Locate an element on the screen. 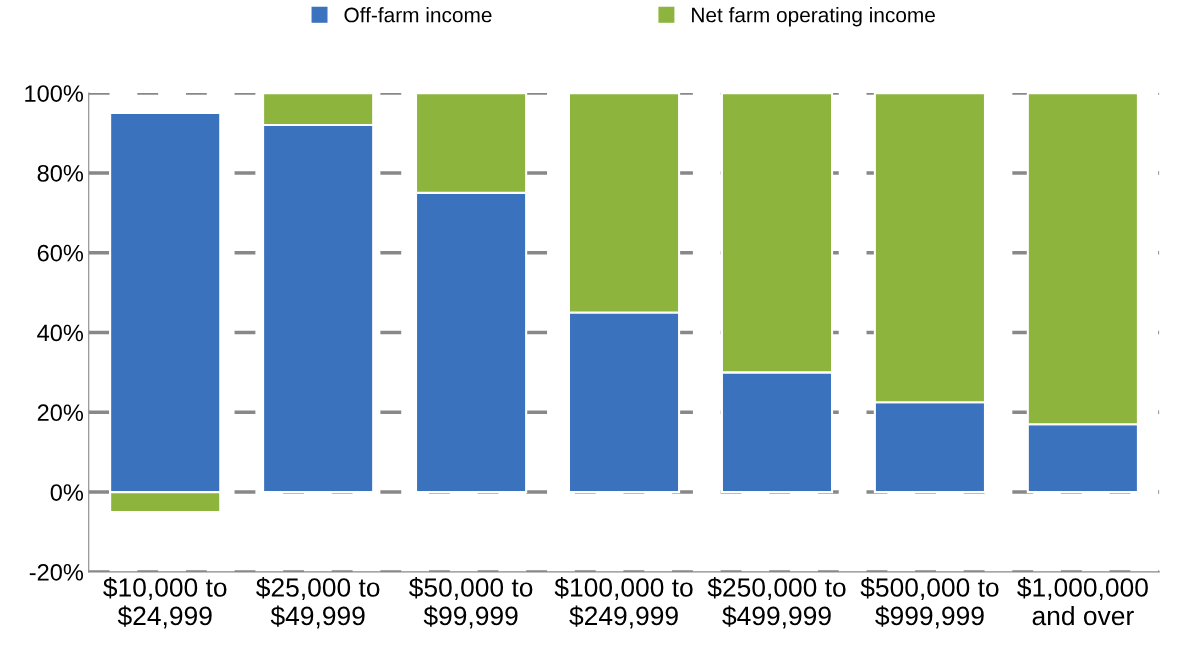  x-tick-label: $500,000 to $999,999 is located at coordinates (929, 603).